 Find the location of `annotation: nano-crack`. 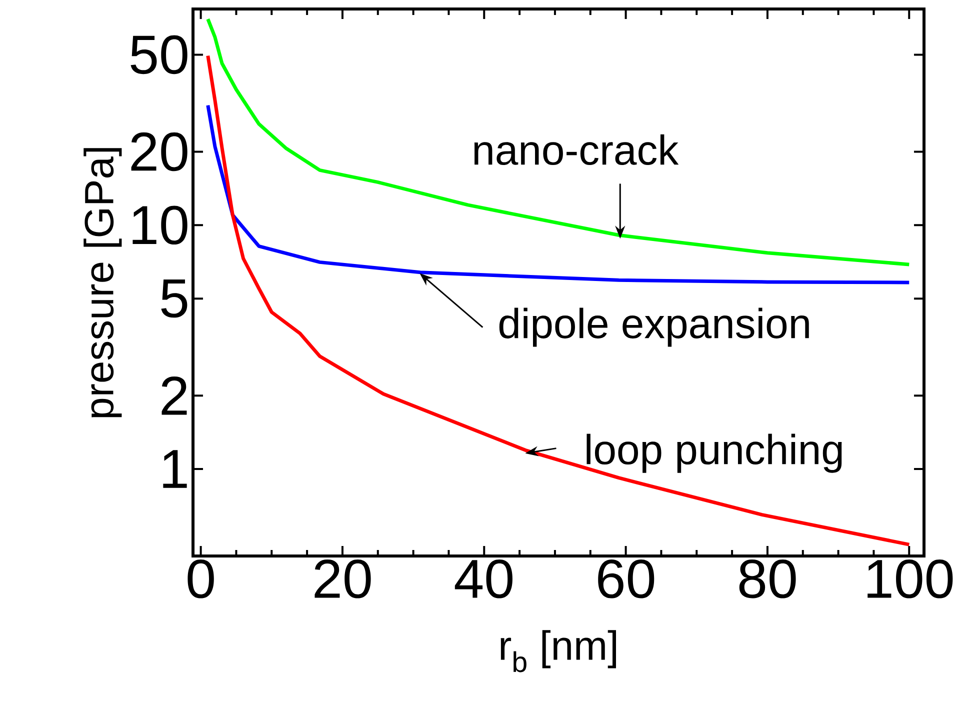

annotation: nano-crack is located at coordinates (576, 150).